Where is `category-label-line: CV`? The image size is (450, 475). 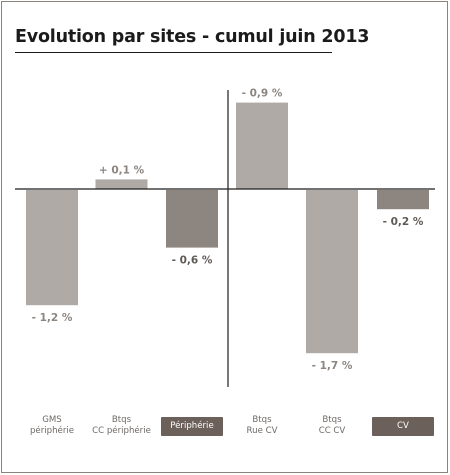
category-label-line: CV is located at coordinates (403, 426).